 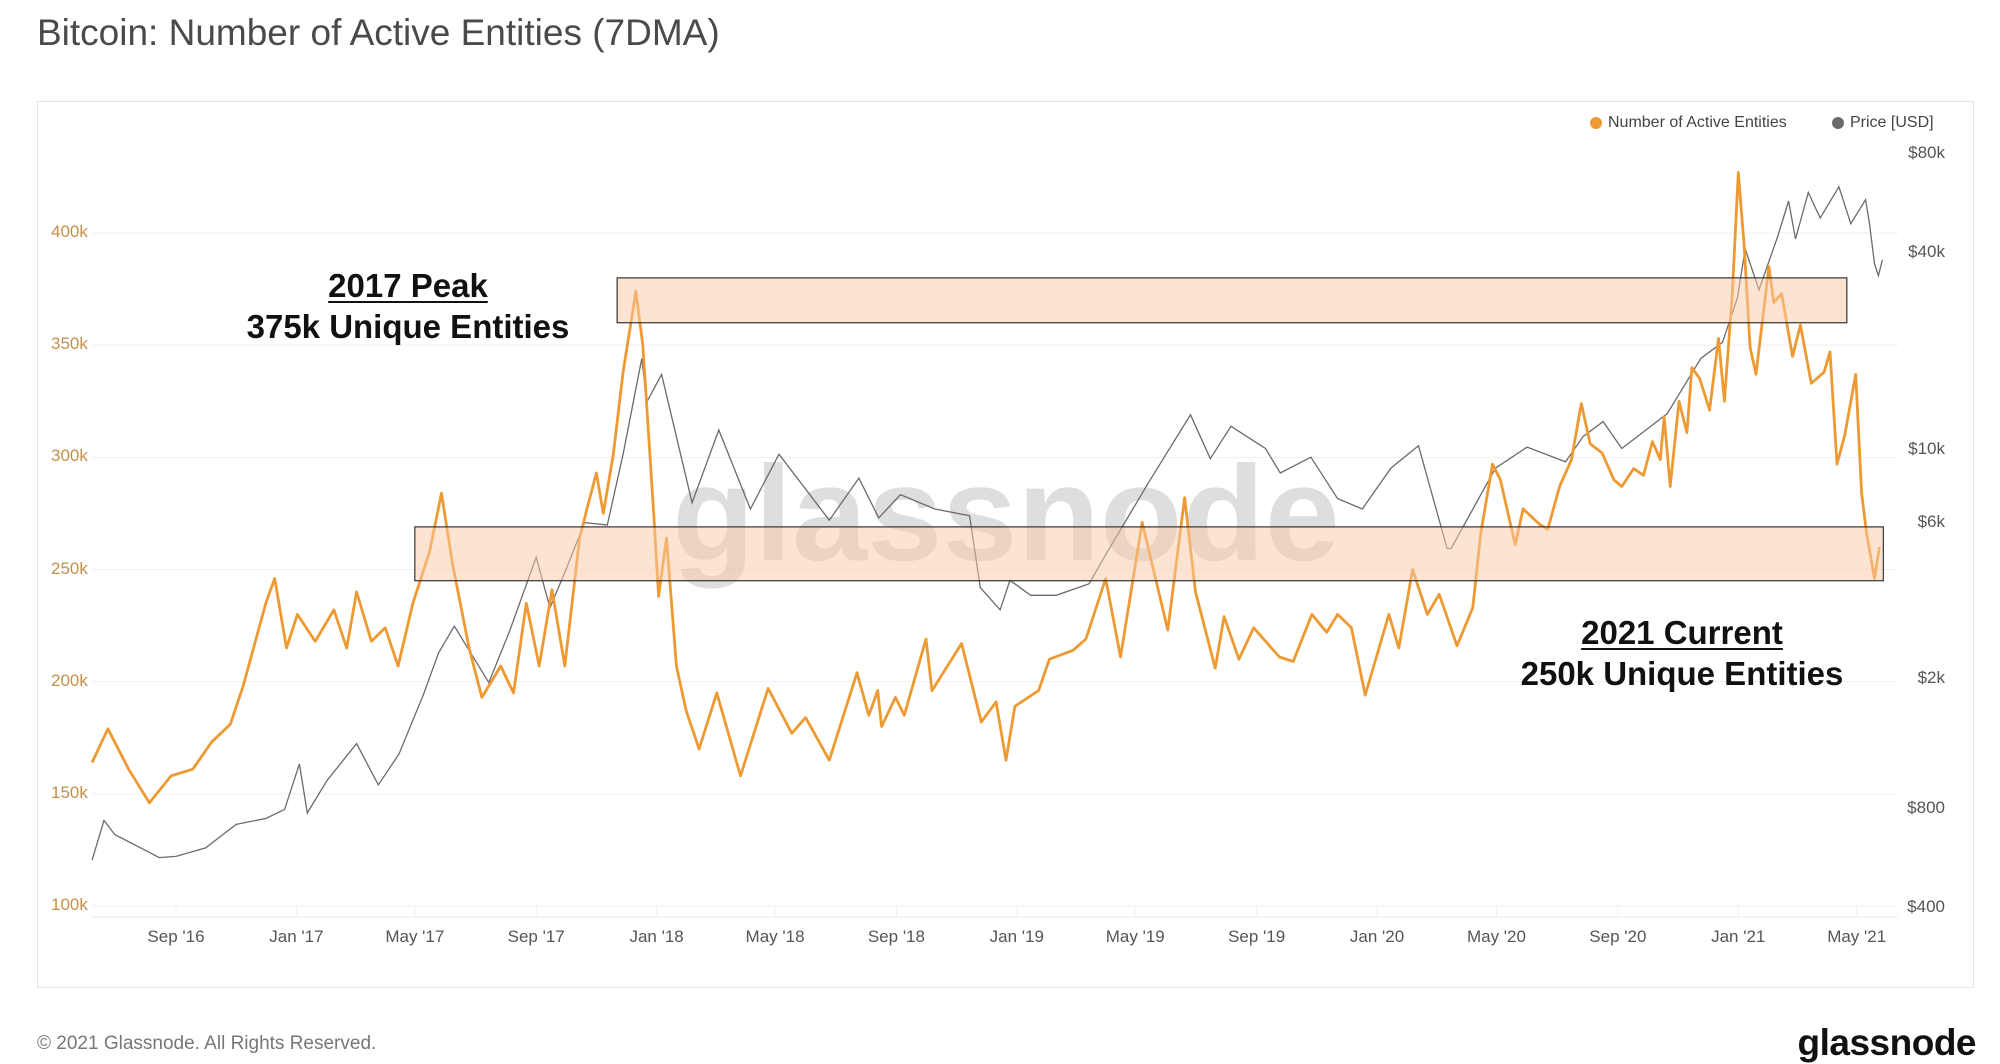 What do you see at coordinates (296, 936) in the screenshot?
I see `x-axis-tick-label: Jan '17` at bounding box center [296, 936].